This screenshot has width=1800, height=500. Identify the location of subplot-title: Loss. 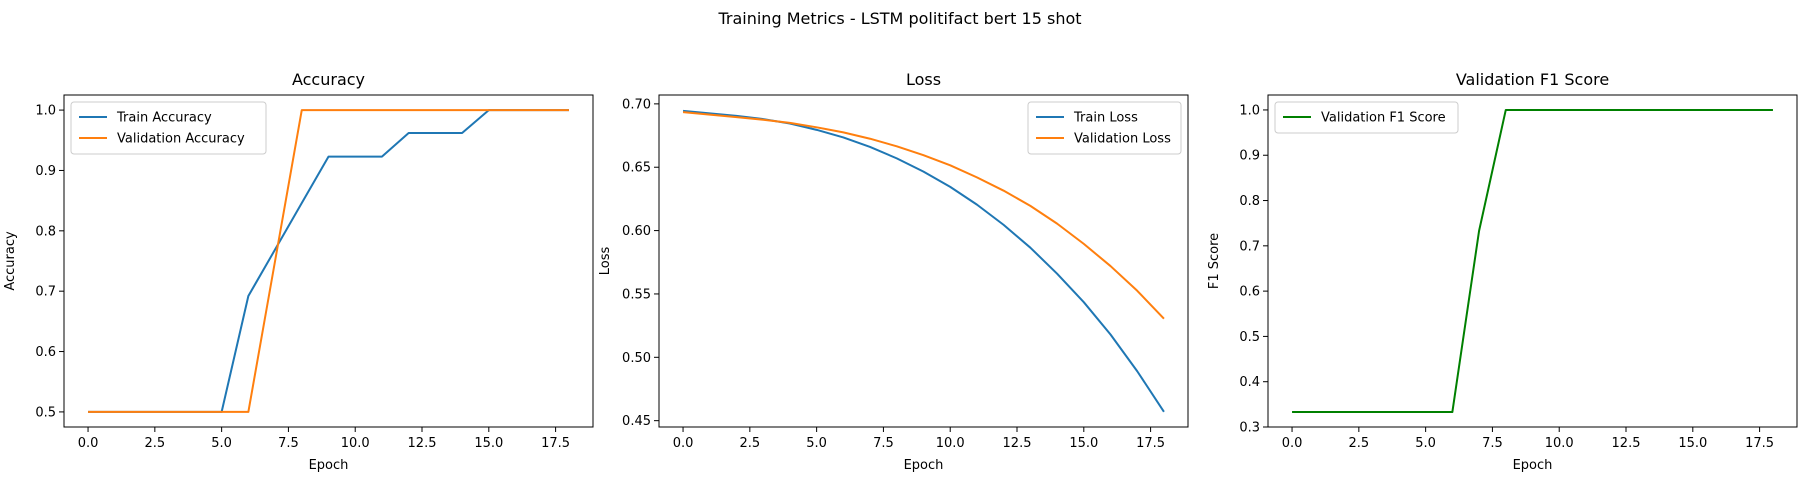
(923, 79).